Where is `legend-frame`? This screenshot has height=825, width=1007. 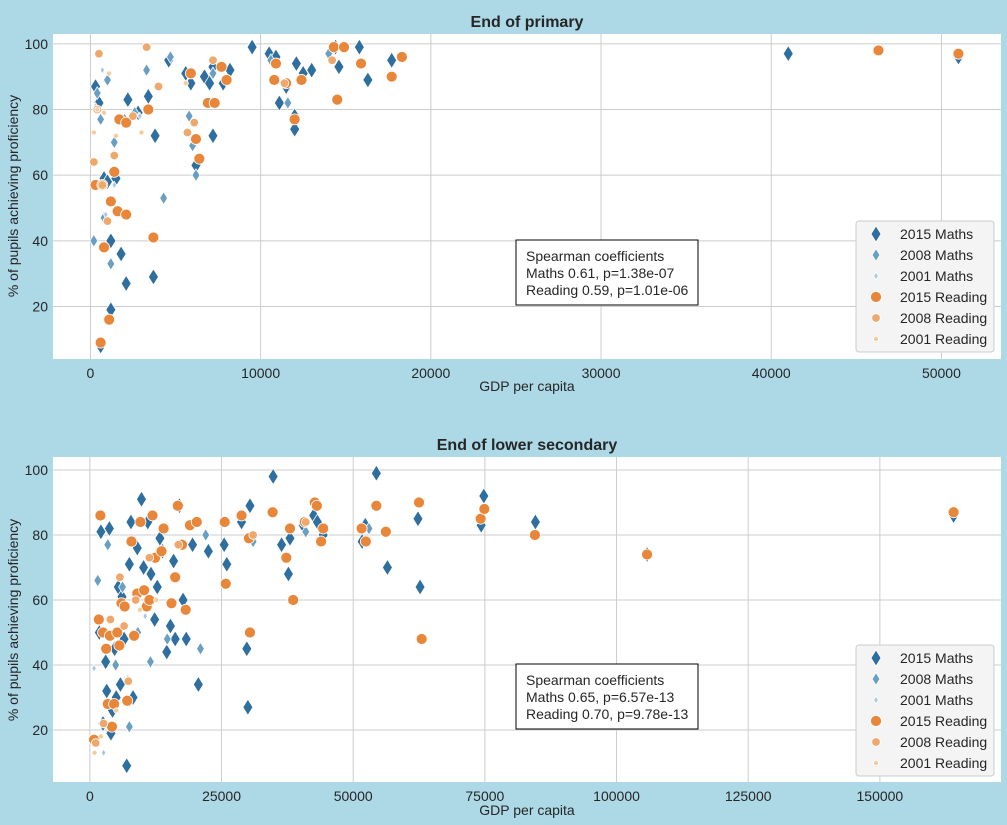
legend-frame is located at coordinates (925, 286).